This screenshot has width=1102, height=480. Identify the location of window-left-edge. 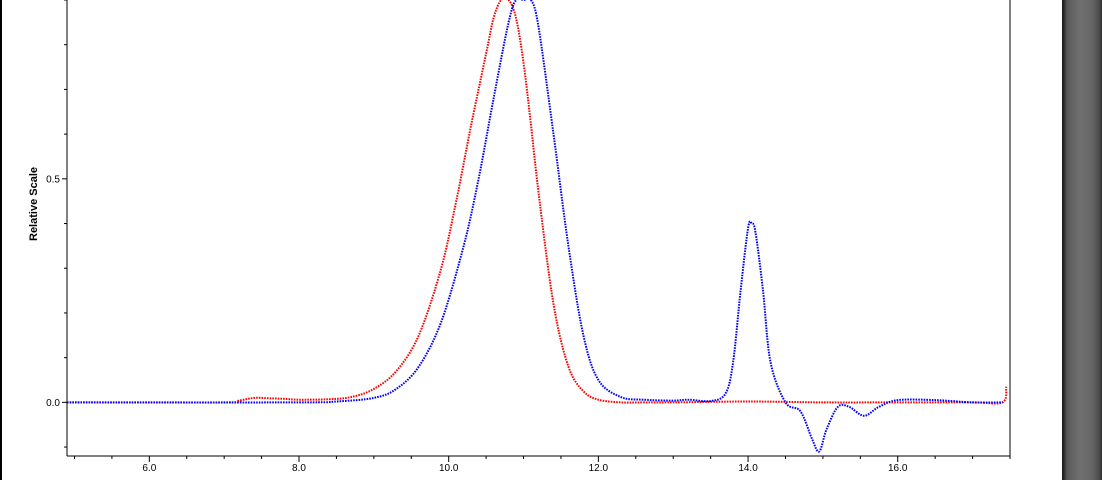
(1, 240).